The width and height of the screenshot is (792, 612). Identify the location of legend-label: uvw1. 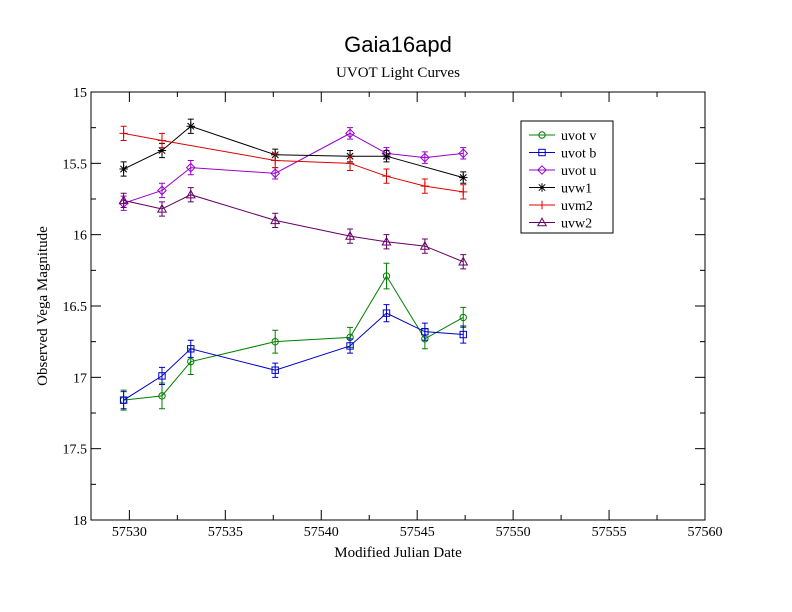
(576, 189).